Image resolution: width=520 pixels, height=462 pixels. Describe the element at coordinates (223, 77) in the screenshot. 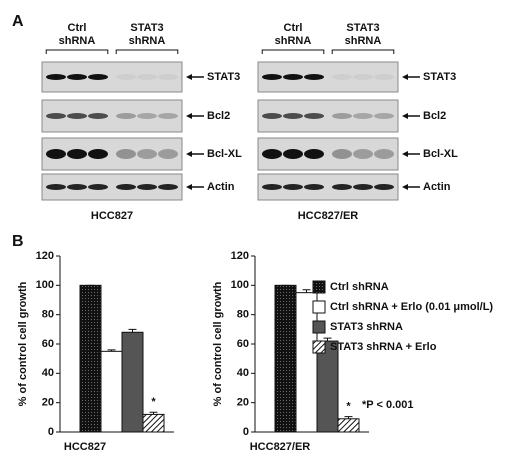

I see `row-label: STAT3` at that location.